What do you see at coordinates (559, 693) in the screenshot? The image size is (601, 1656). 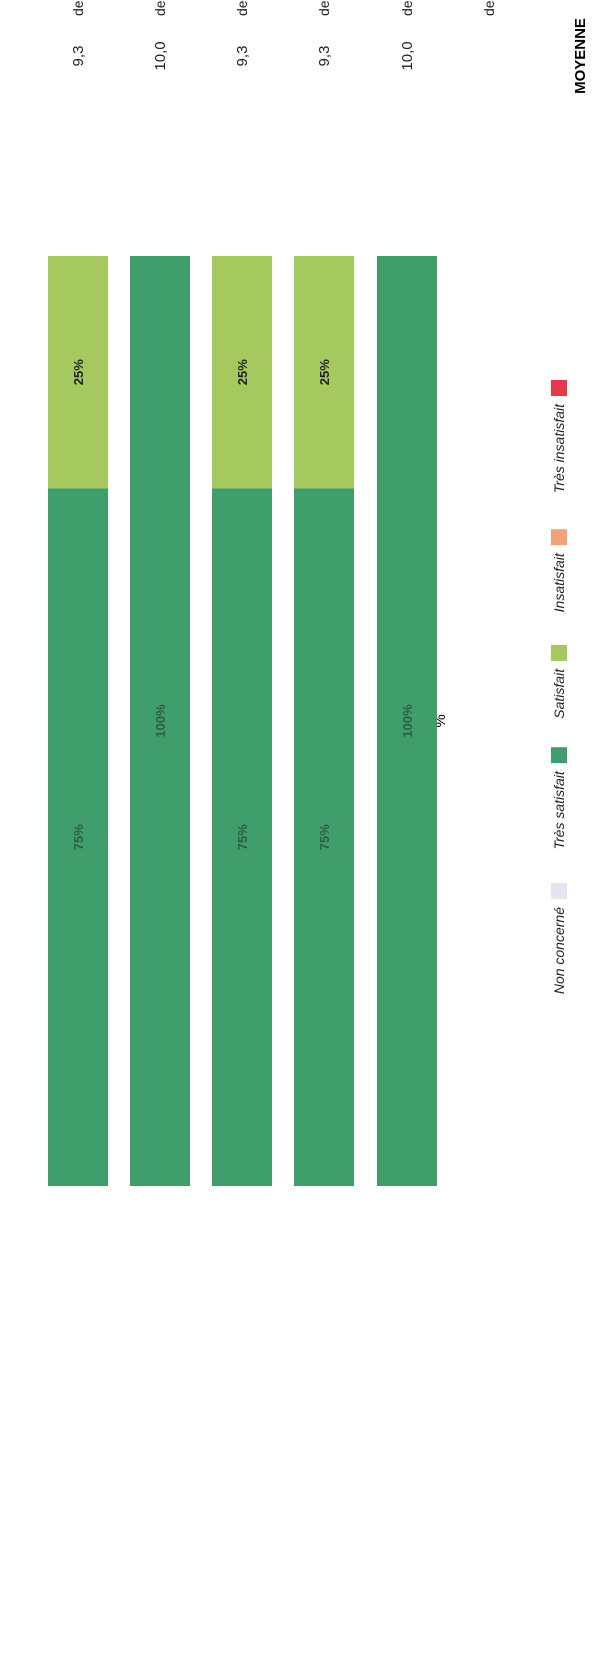 I see `legend-label: Satisfait` at bounding box center [559, 693].